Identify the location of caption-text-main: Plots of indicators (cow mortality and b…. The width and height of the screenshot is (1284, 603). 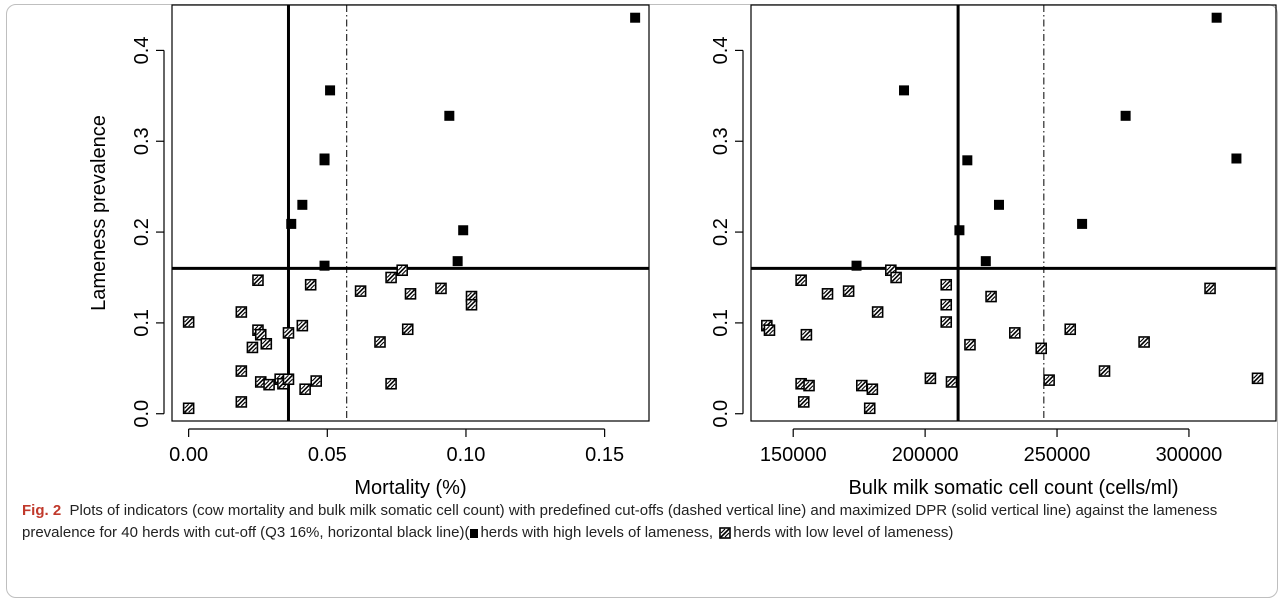
(620, 521).